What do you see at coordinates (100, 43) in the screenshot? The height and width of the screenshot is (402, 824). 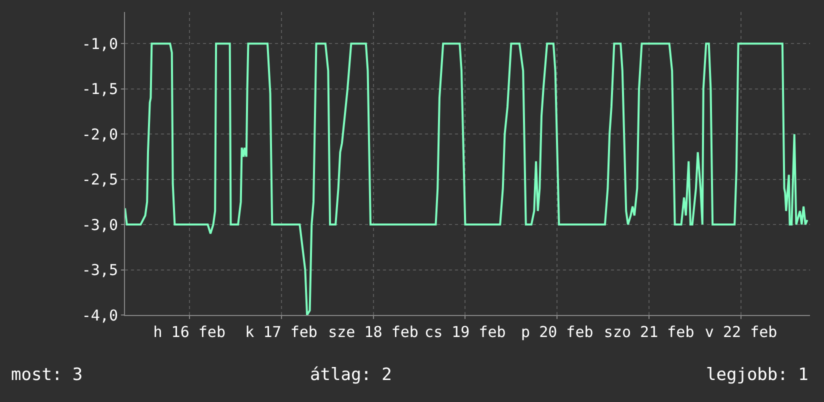 I see `y-tick-label: -1,0` at bounding box center [100, 43].